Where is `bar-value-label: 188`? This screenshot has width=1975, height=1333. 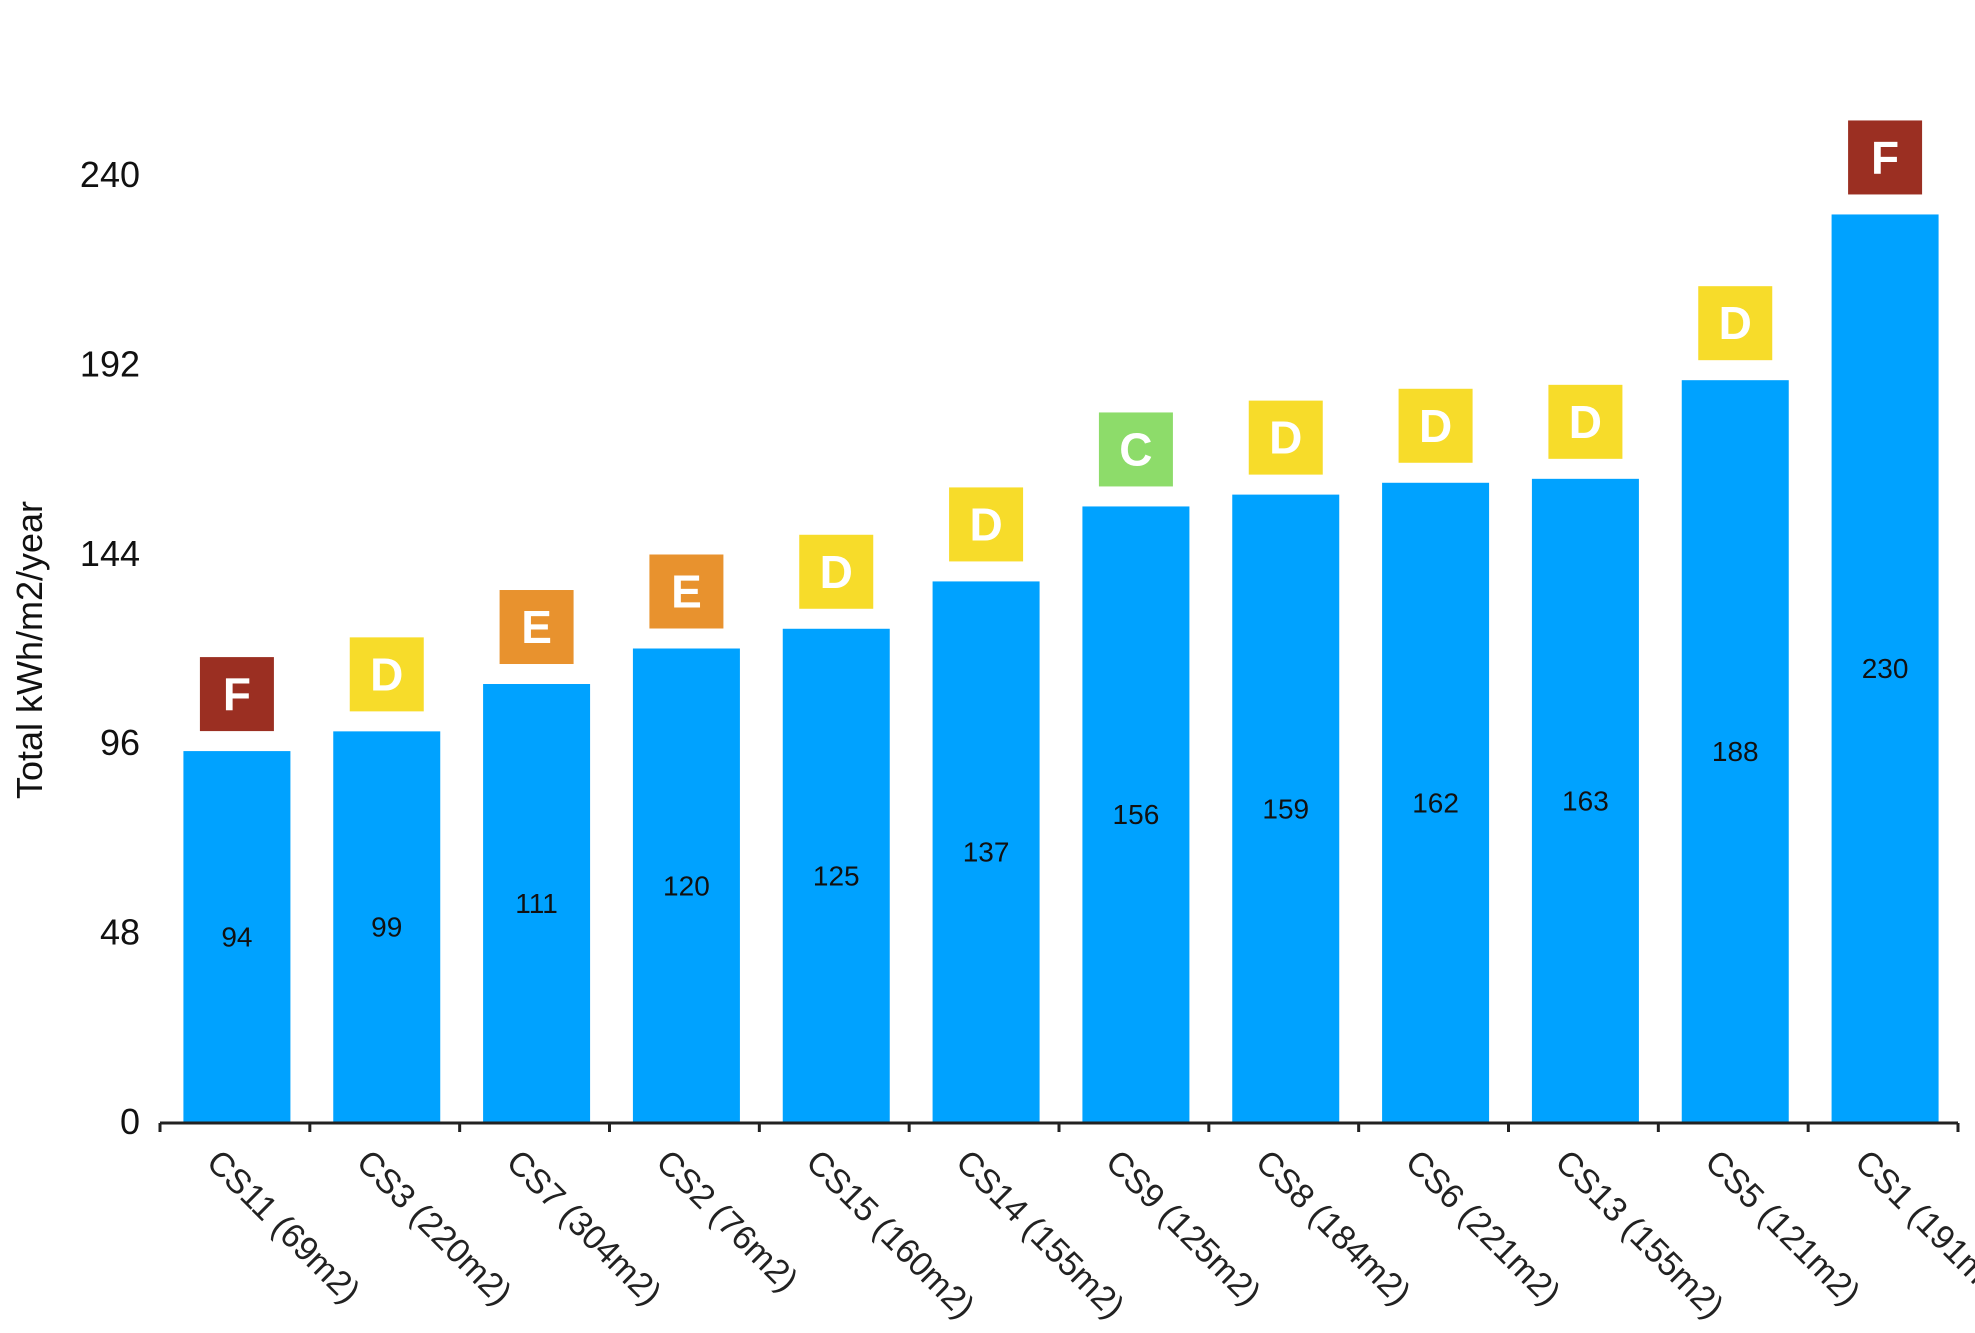 bar-value-label: 188 is located at coordinates (1735, 751).